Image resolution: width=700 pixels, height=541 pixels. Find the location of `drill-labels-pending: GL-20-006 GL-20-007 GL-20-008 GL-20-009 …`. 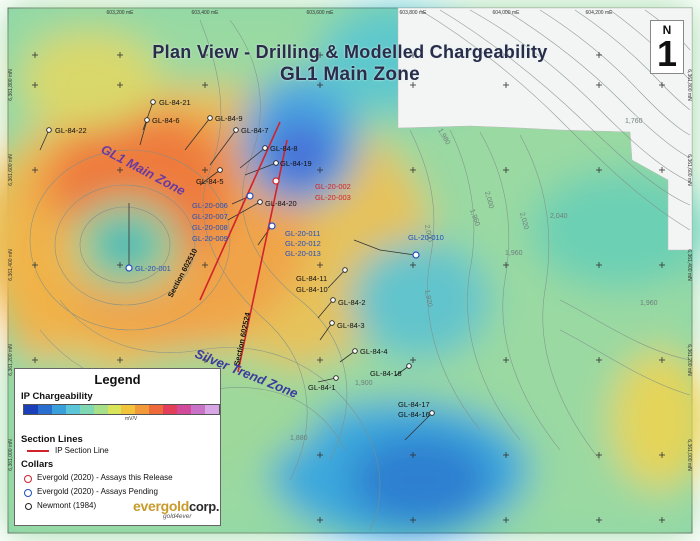

drill-labels-pending: GL-20-006 GL-20-007 GL-20-008 GL-20-009 … is located at coordinates (289, 237).